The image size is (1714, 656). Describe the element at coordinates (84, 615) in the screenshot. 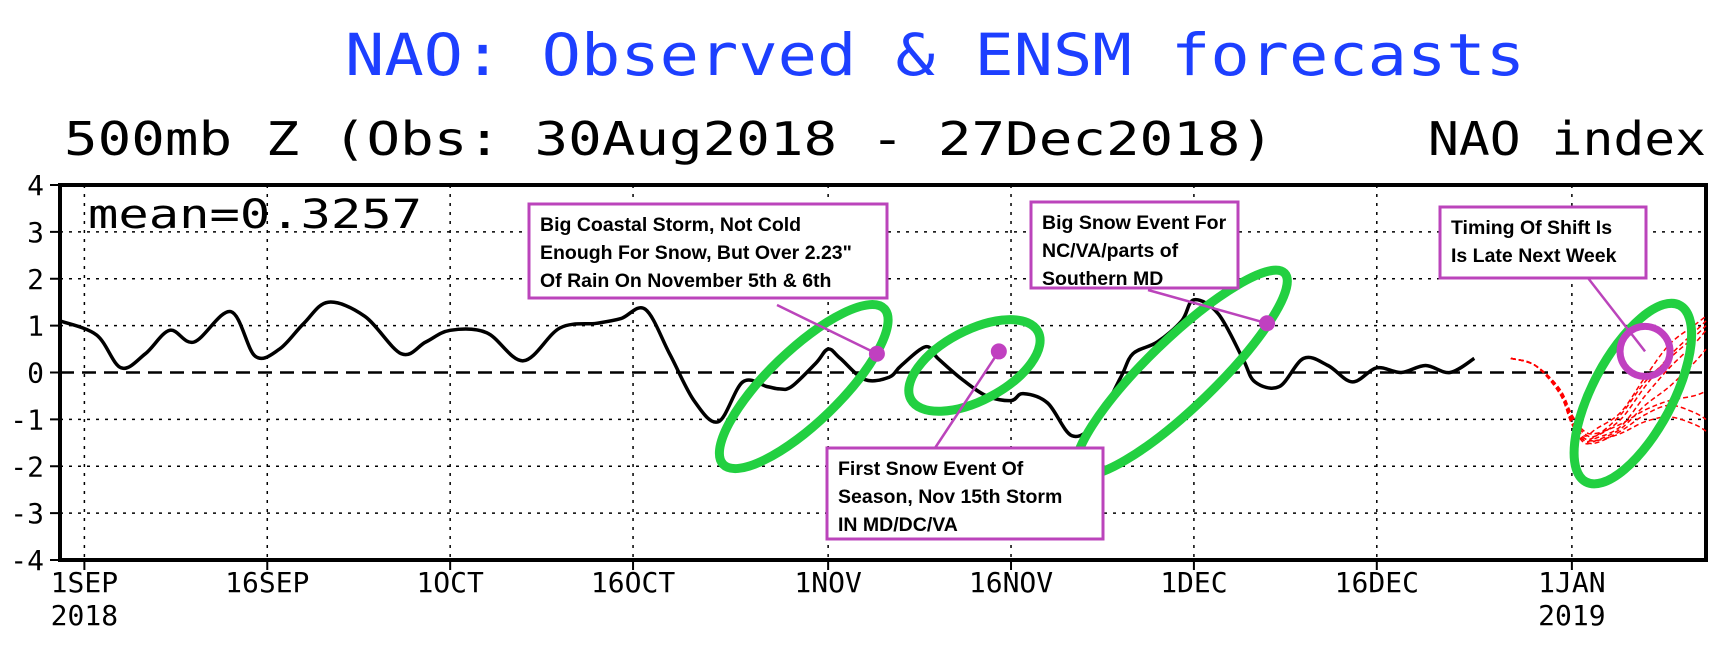

I see `x-tick-sublabel: 2018` at that location.